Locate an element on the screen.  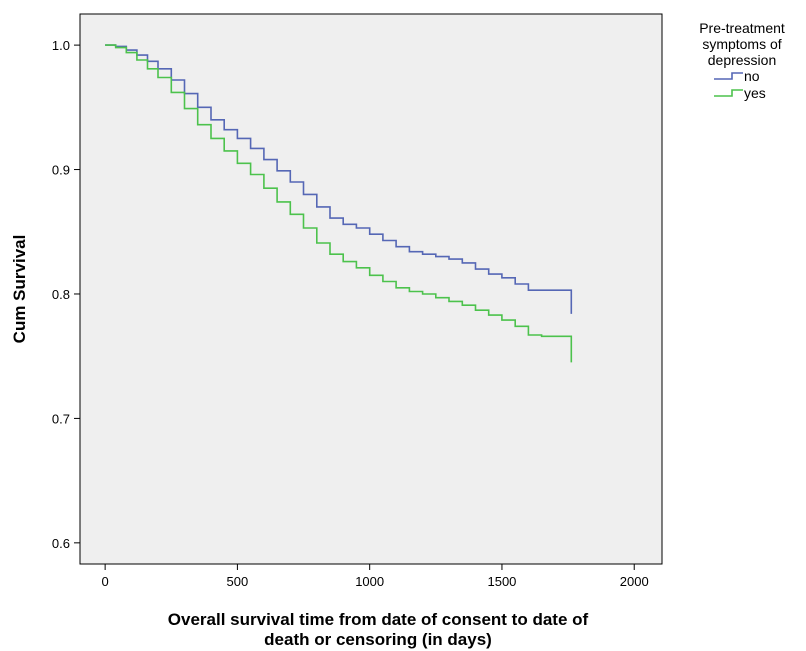
y-tick-label: 0.9 is located at coordinates (61, 170).